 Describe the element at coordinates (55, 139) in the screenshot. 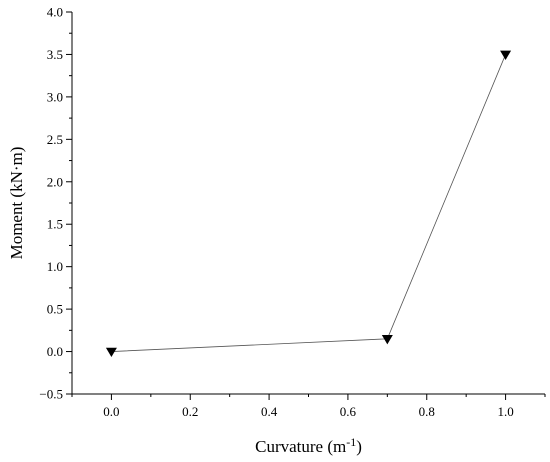

I see `y-tick-label: 2.5` at that location.